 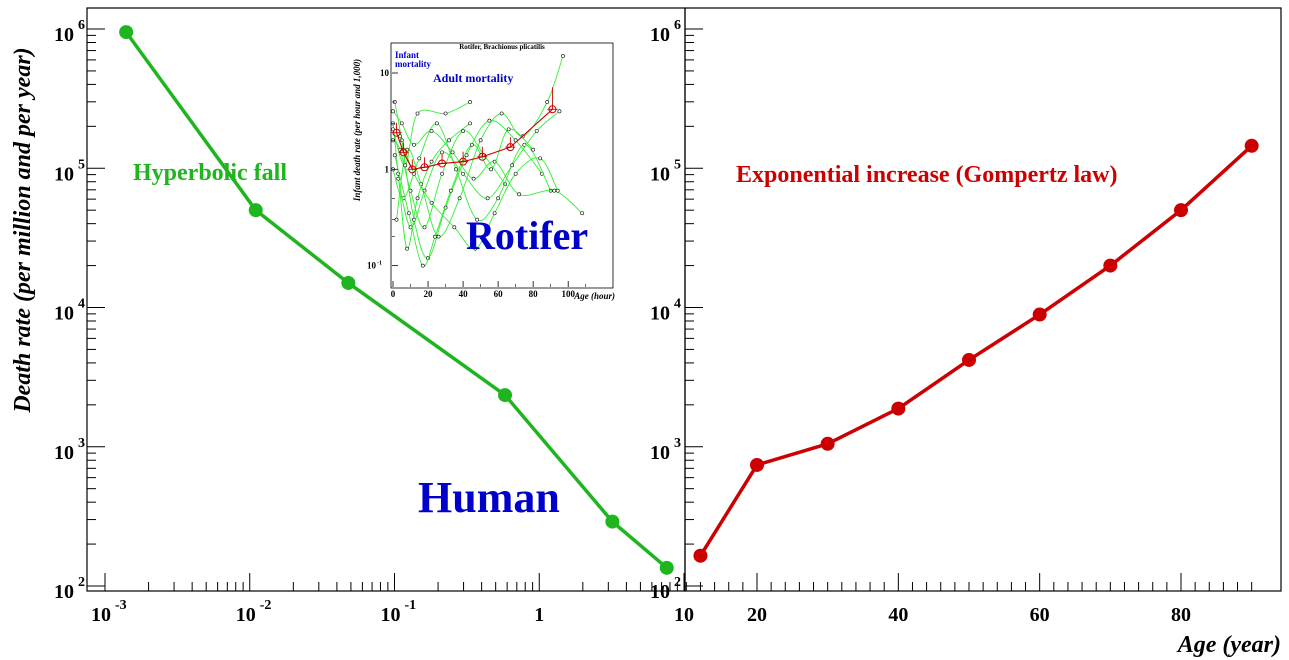 I want to click on inset-mortality-label: mortality, so click(x=413, y=64).